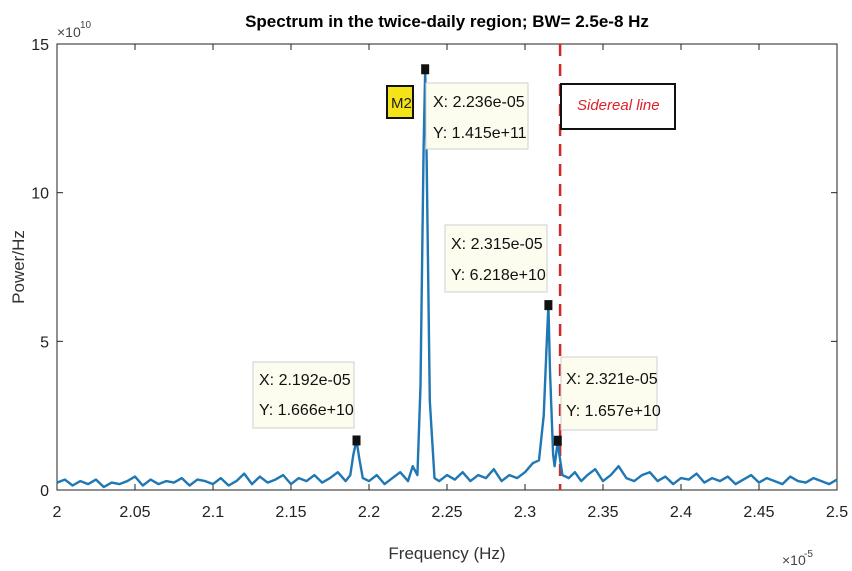 The width and height of the screenshot is (852, 571). I want to click on datatip-x: X: 2.321e-05, so click(612, 379).